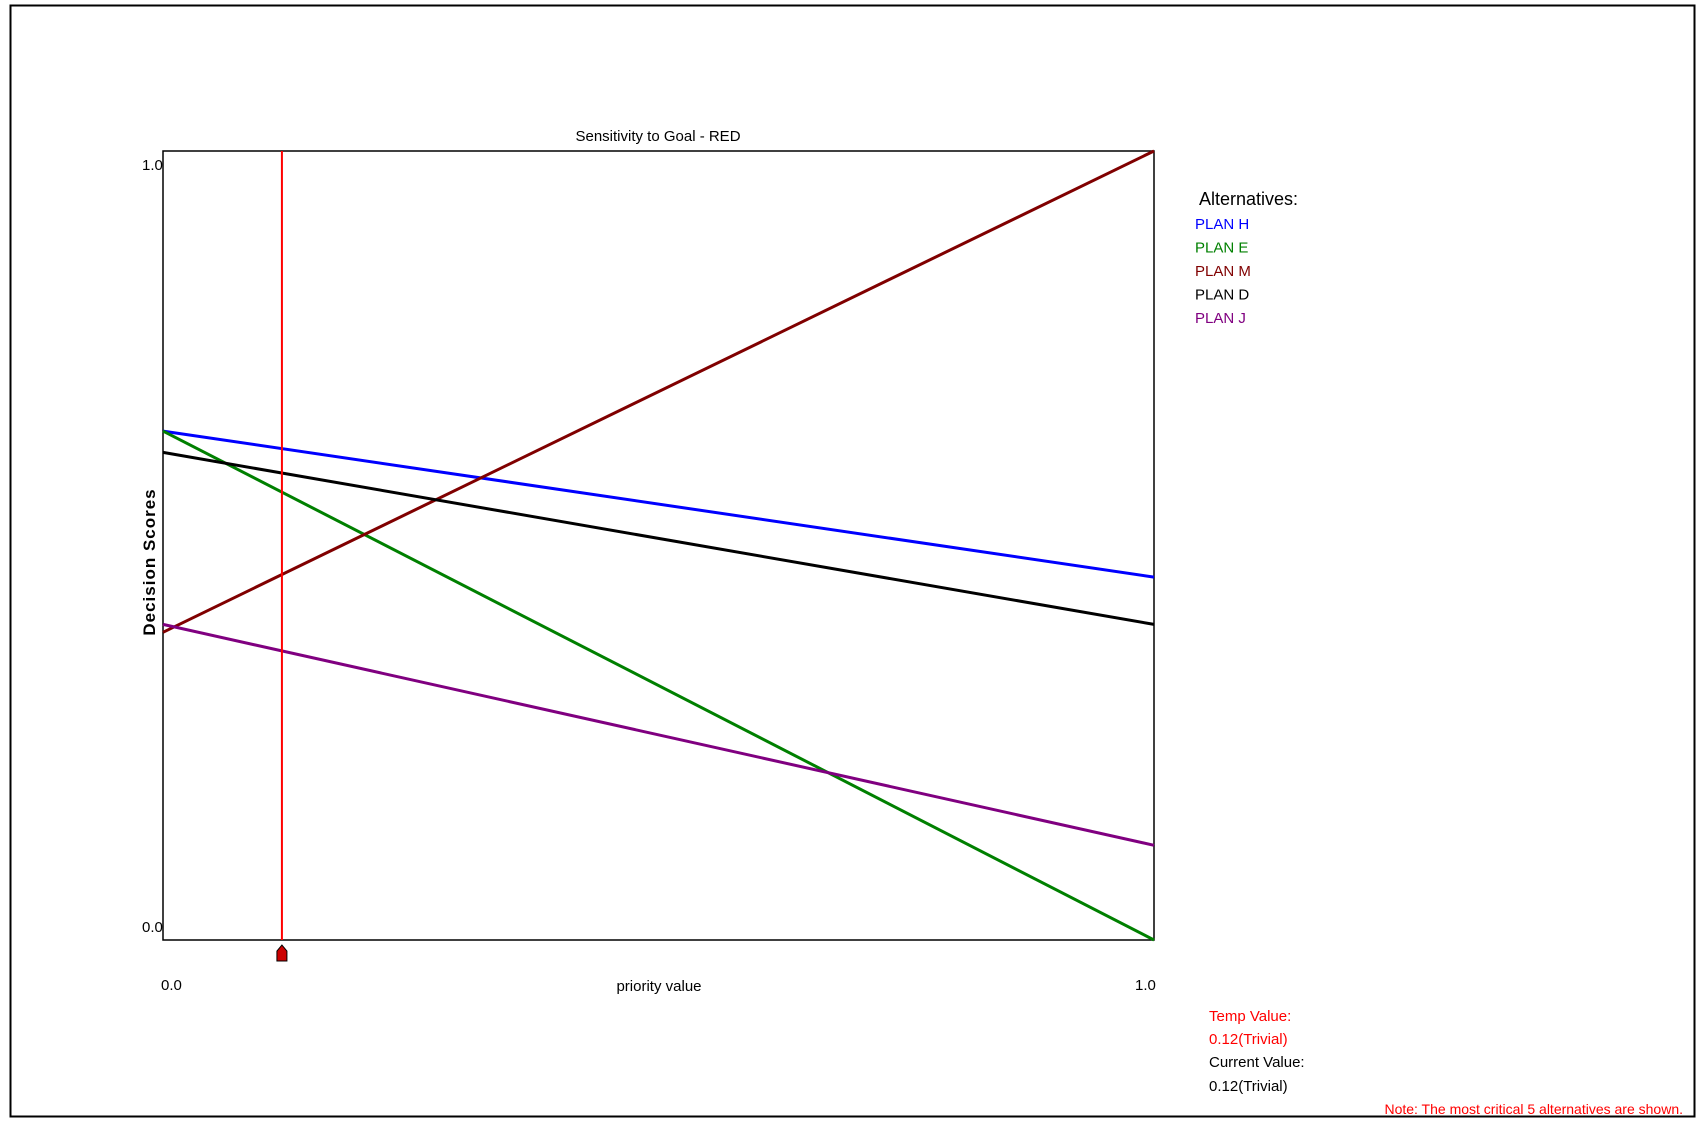  Describe the element at coordinates (1248, 1086) in the screenshot. I see `current-value: 0.12(Trivial)` at that location.